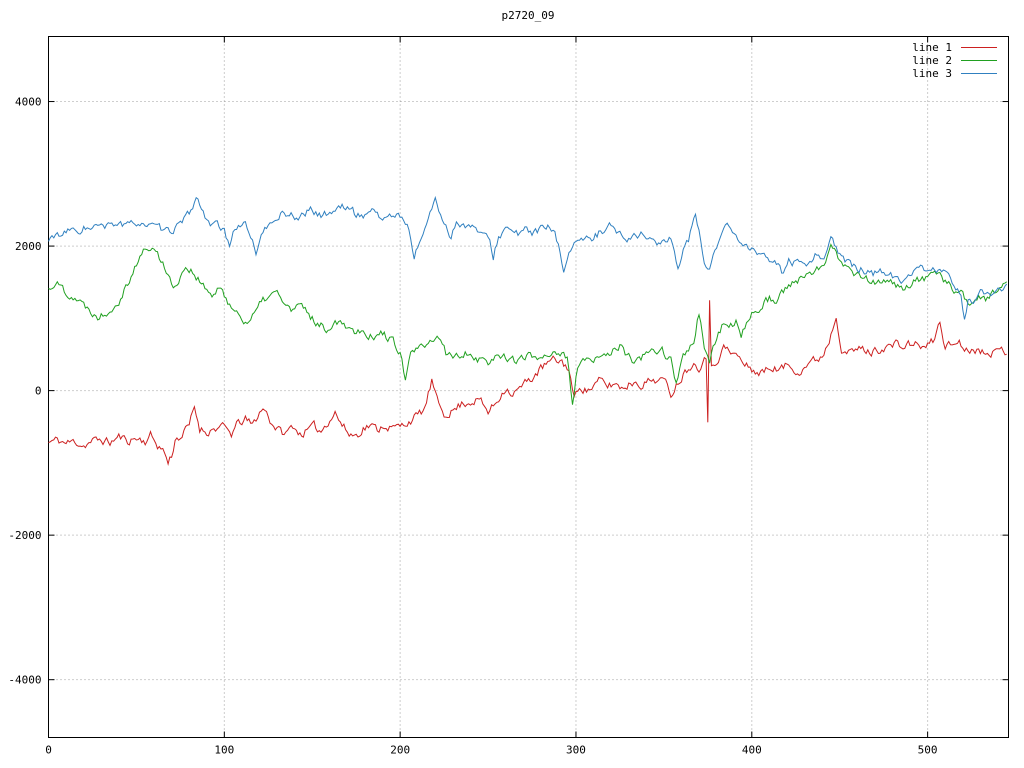 Image resolution: width=1024 pixels, height=768 pixels. Describe the element at coordinates (24, 535) in the screenshot. I see `y-tick-label: -2000` at that location.